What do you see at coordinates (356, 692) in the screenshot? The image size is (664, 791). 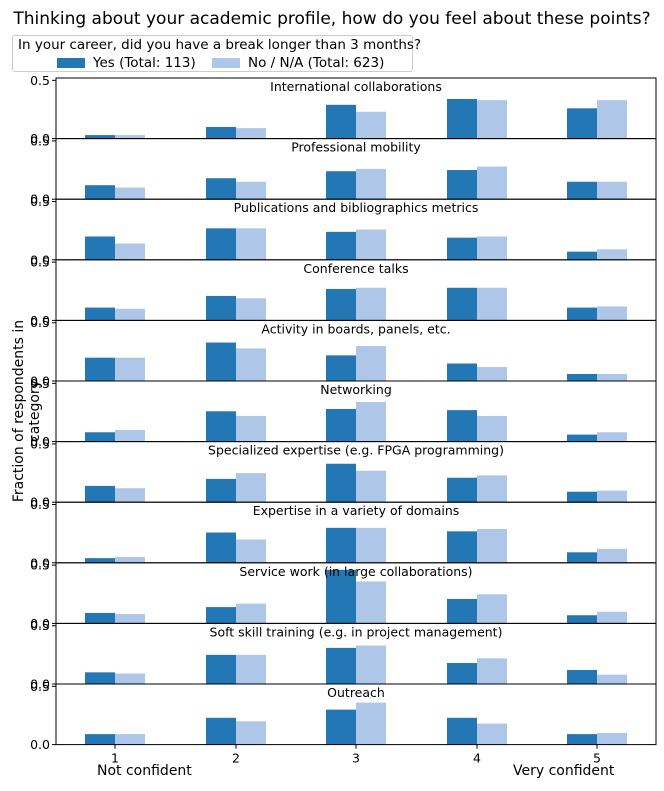 I see `panel-title: Outreach` at bounding box center [356, 692].